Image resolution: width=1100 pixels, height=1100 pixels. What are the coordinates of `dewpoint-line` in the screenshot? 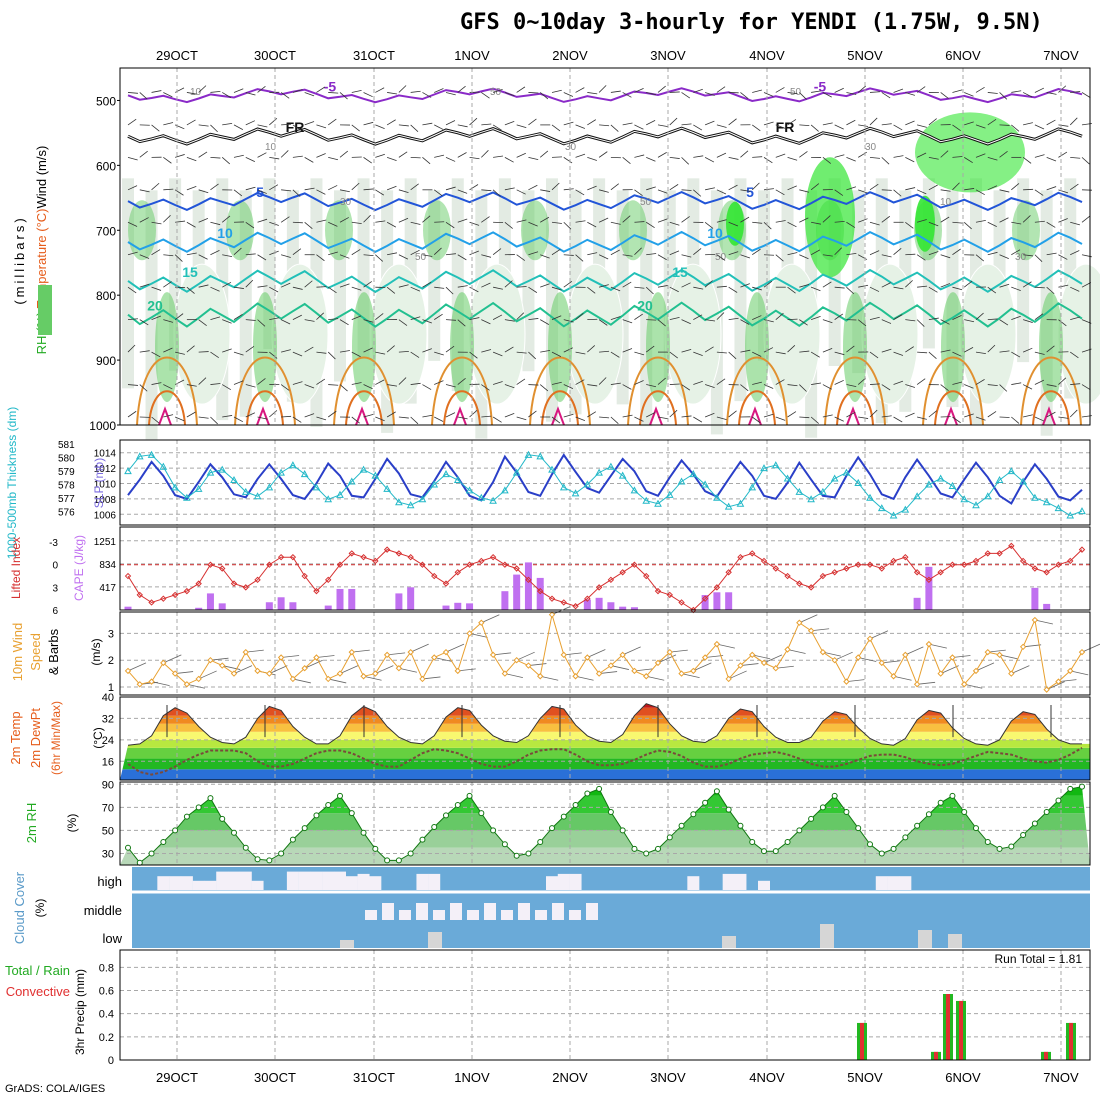 It's located at (605, 761).